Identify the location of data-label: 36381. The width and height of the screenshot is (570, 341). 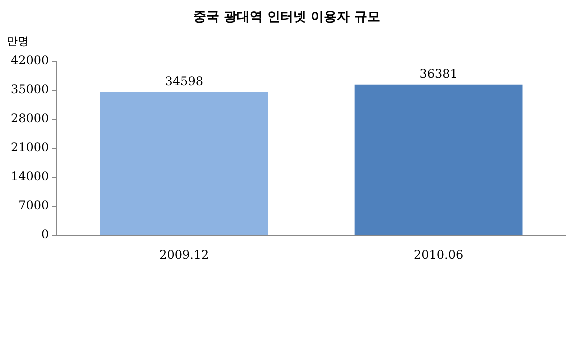
(439, 74).